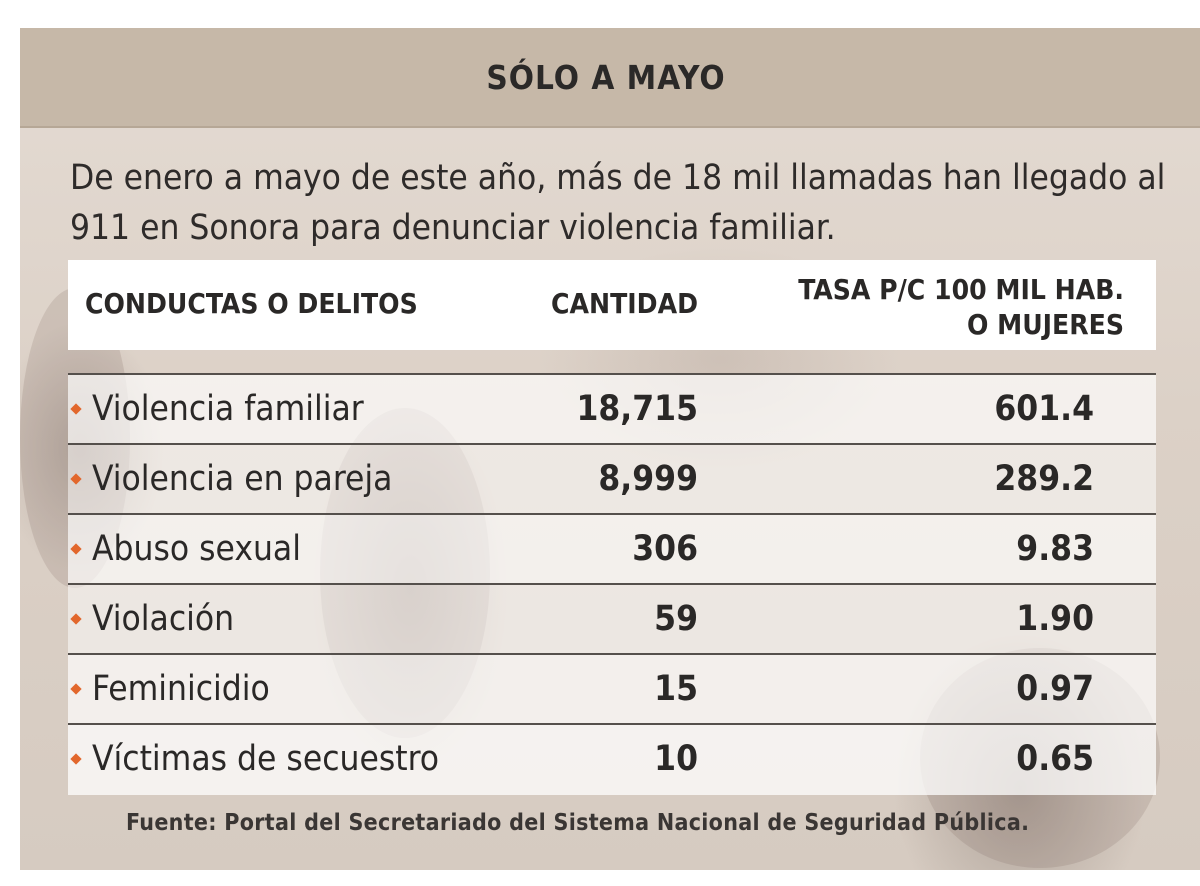 The image size is (1200, 886). I want to click on row-label: Violación, so click(163, 619).